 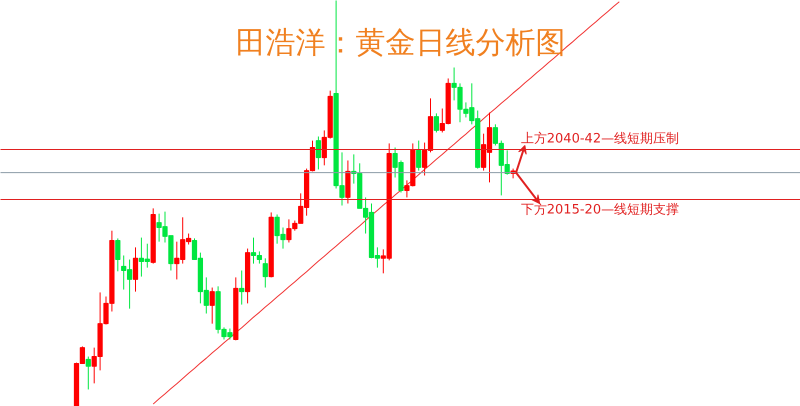 I want to click on text: 田浩洋：黄金日线分析图, so click(x=401, y=43).